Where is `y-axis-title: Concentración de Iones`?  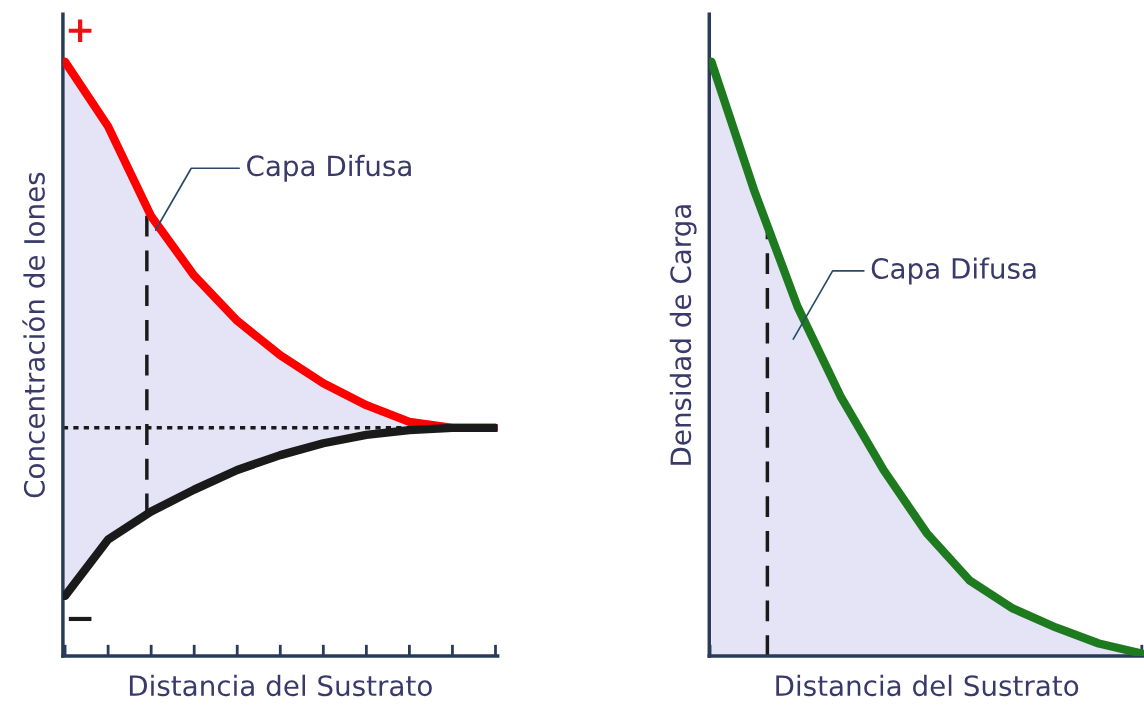 y-axis-title: Concentración de Iones is located at coordinates (33, 335).